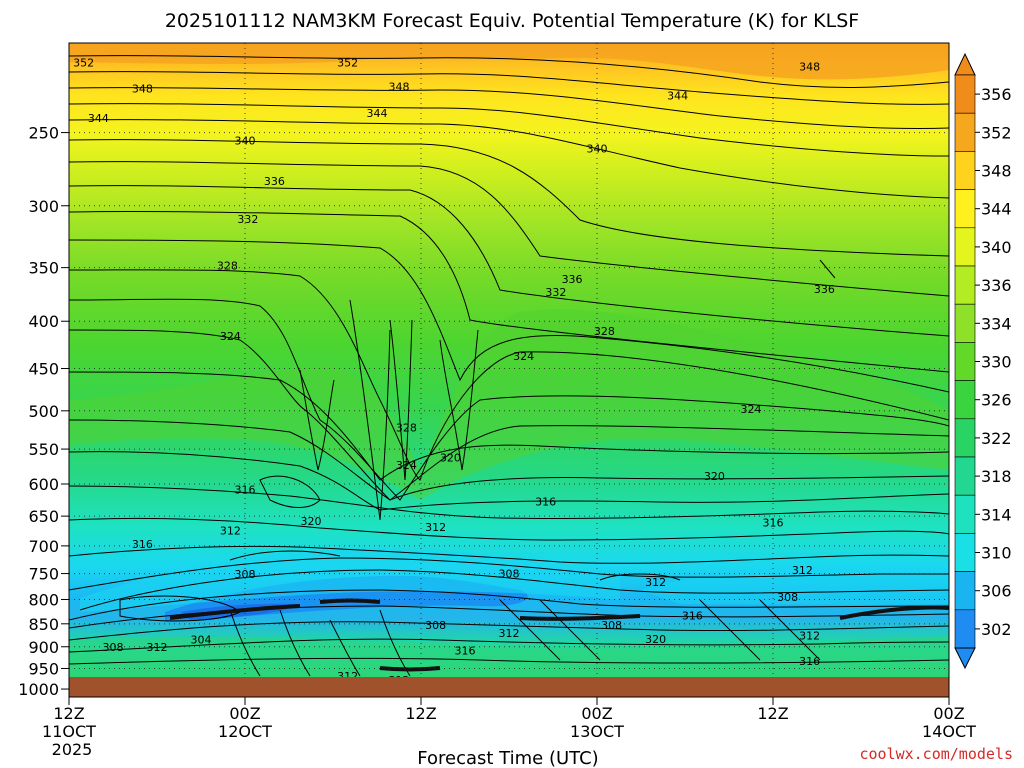  Describe the element at coordinates (43, 516) in the screenshot. I see `y-tick-label: 650` at that location.